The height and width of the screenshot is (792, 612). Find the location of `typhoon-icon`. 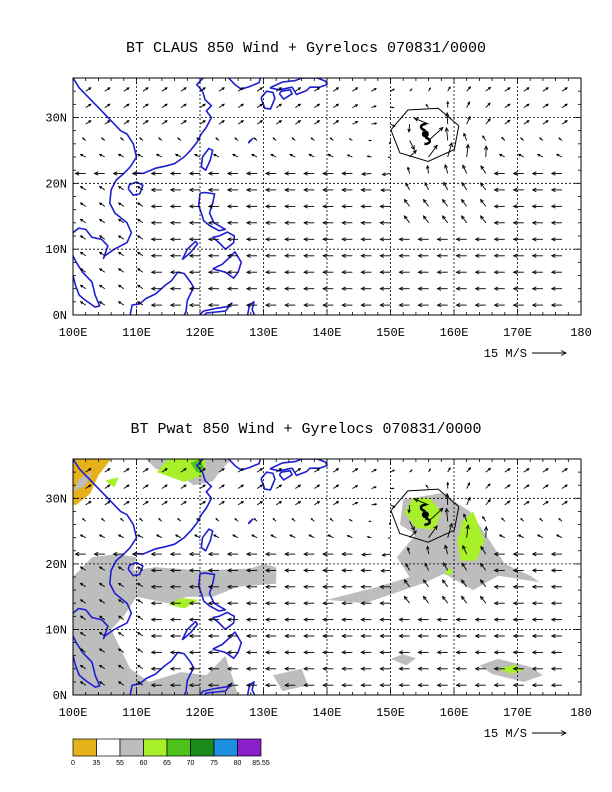

typhoon-icon is located at coordinates (425, 134).